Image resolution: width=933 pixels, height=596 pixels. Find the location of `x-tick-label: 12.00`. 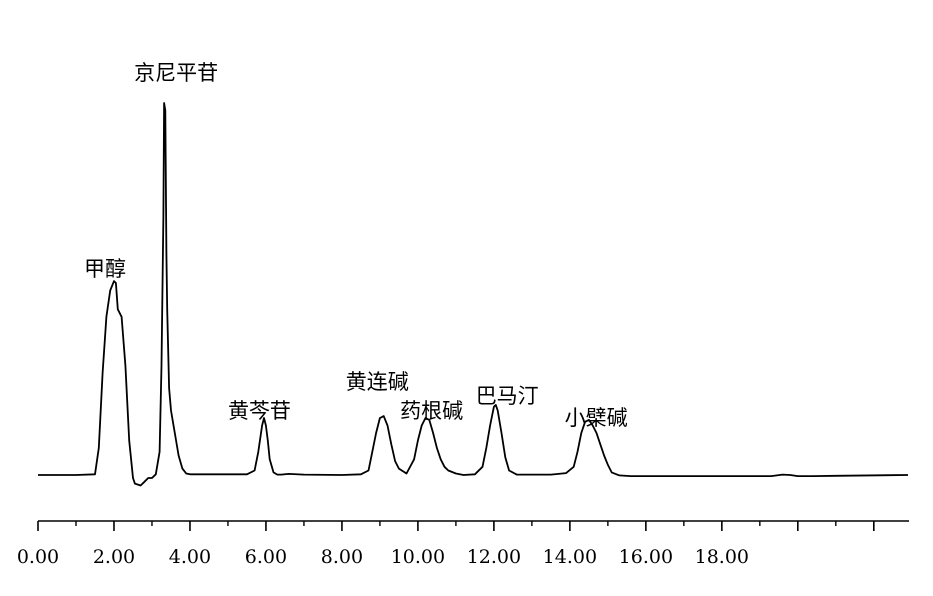

x-tick-label: 12.00 is located at coordinates (494, 557).